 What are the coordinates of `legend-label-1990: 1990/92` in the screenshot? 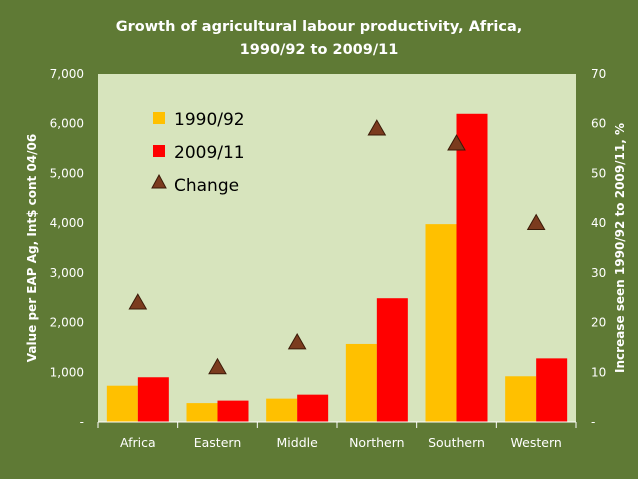 It's located at (209, 120).